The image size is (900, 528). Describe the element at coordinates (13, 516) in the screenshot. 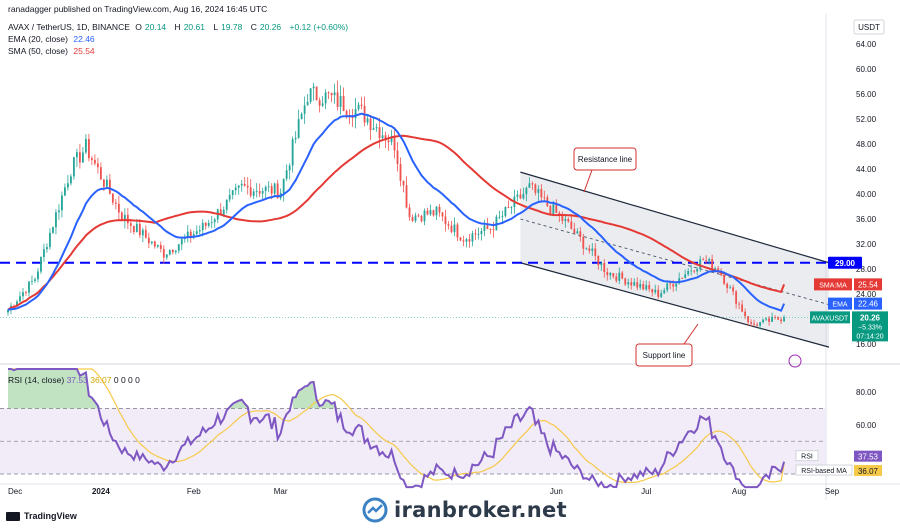

I see `tradingview-logo-icon` at that location.